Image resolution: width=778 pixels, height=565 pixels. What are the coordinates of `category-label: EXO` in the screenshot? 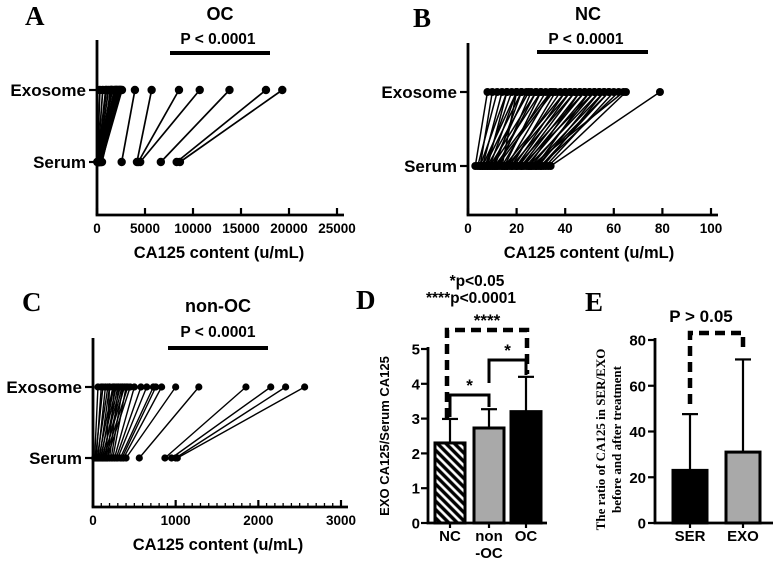 It's located at (743, 536).